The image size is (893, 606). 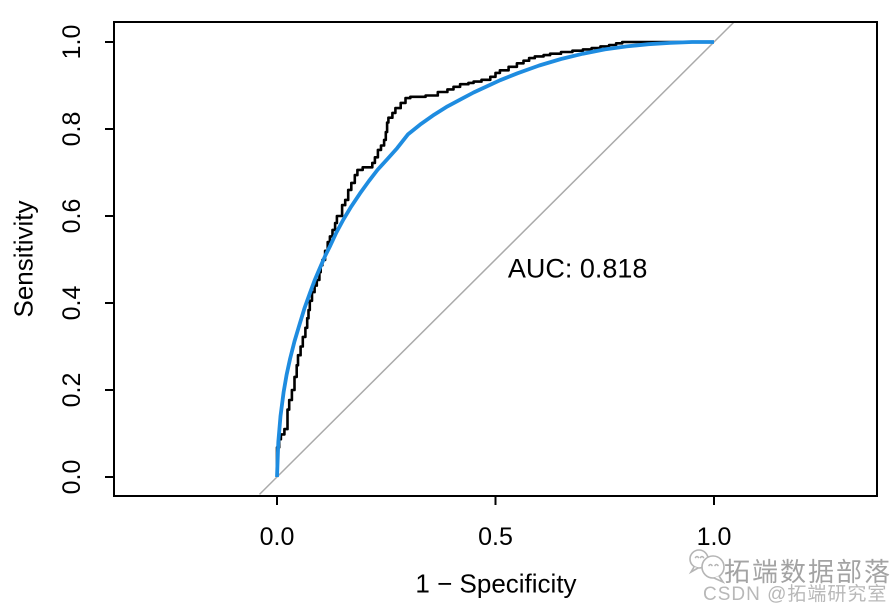 What do you see at coordinates (72, 303) in the screenshot?
I see `y-tick-label: 0.4` at bounding box center [72, 303].